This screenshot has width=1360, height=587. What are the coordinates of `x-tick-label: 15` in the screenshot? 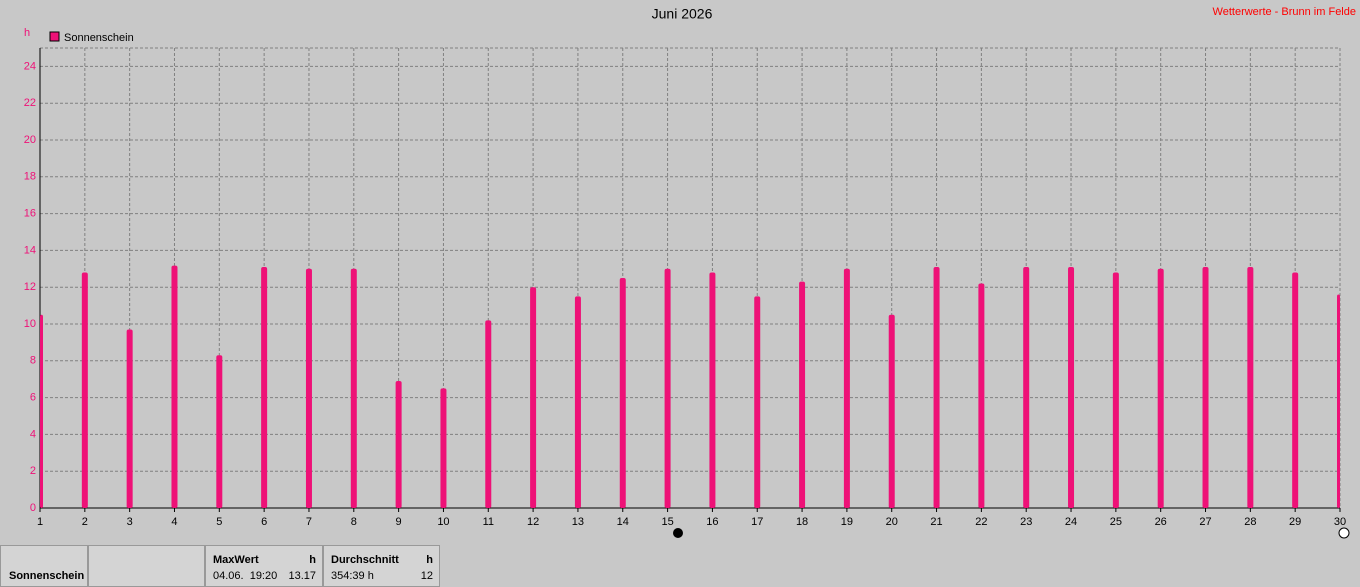 It's located at (667, 522).